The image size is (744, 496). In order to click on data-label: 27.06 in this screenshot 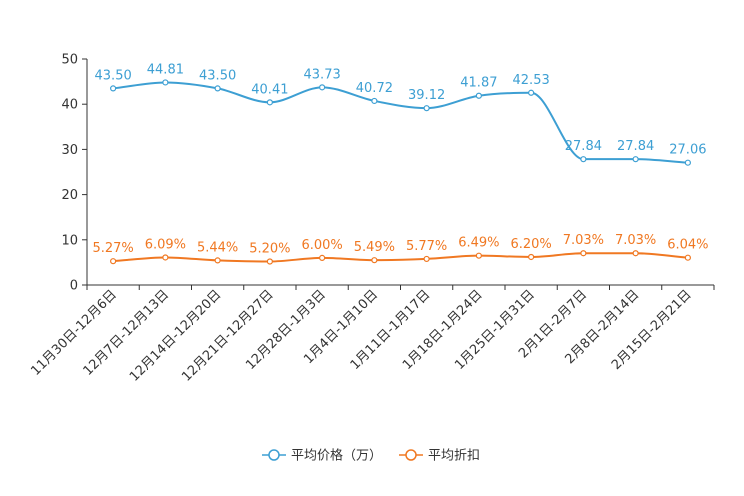, I will do `click(687, 150)`.